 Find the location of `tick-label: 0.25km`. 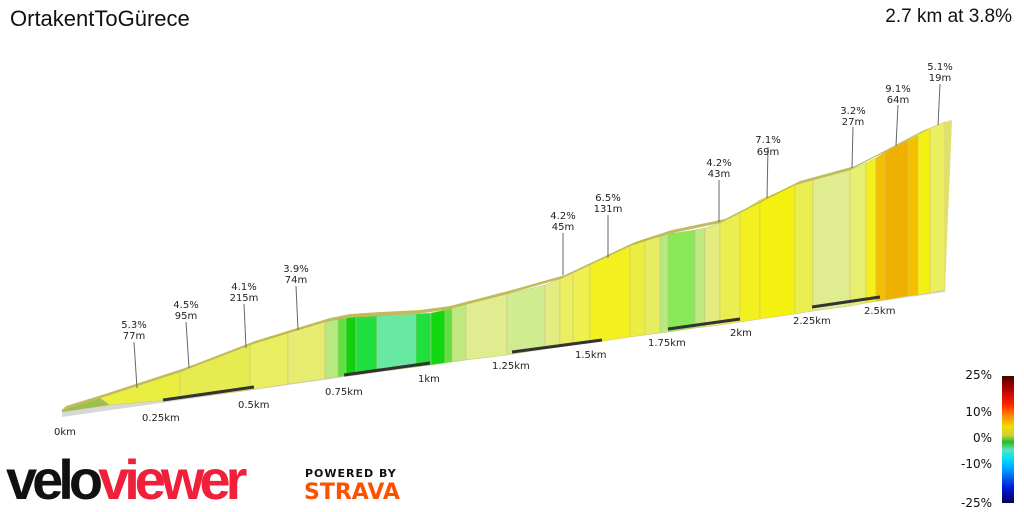

tick-label: 0.25km is located at coordinates (161, 418).